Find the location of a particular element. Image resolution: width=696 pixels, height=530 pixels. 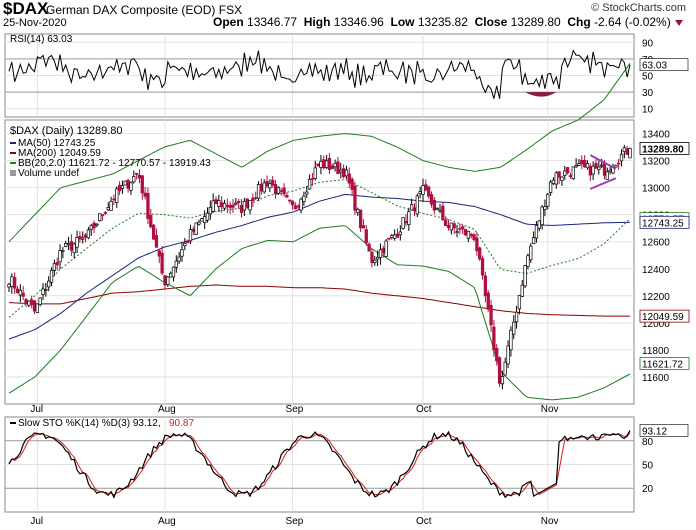

ma50-tag is located at coordinates (664, 222).